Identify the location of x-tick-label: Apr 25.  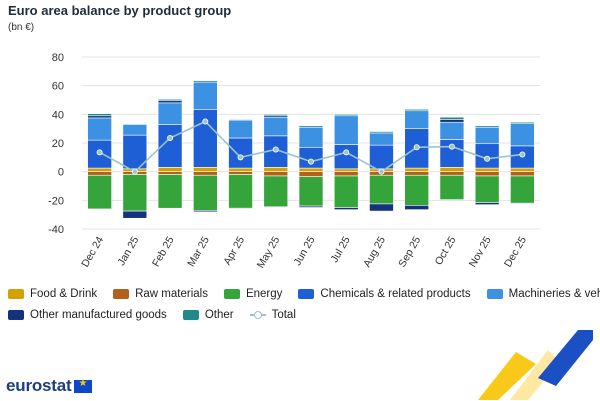
(234, 250).